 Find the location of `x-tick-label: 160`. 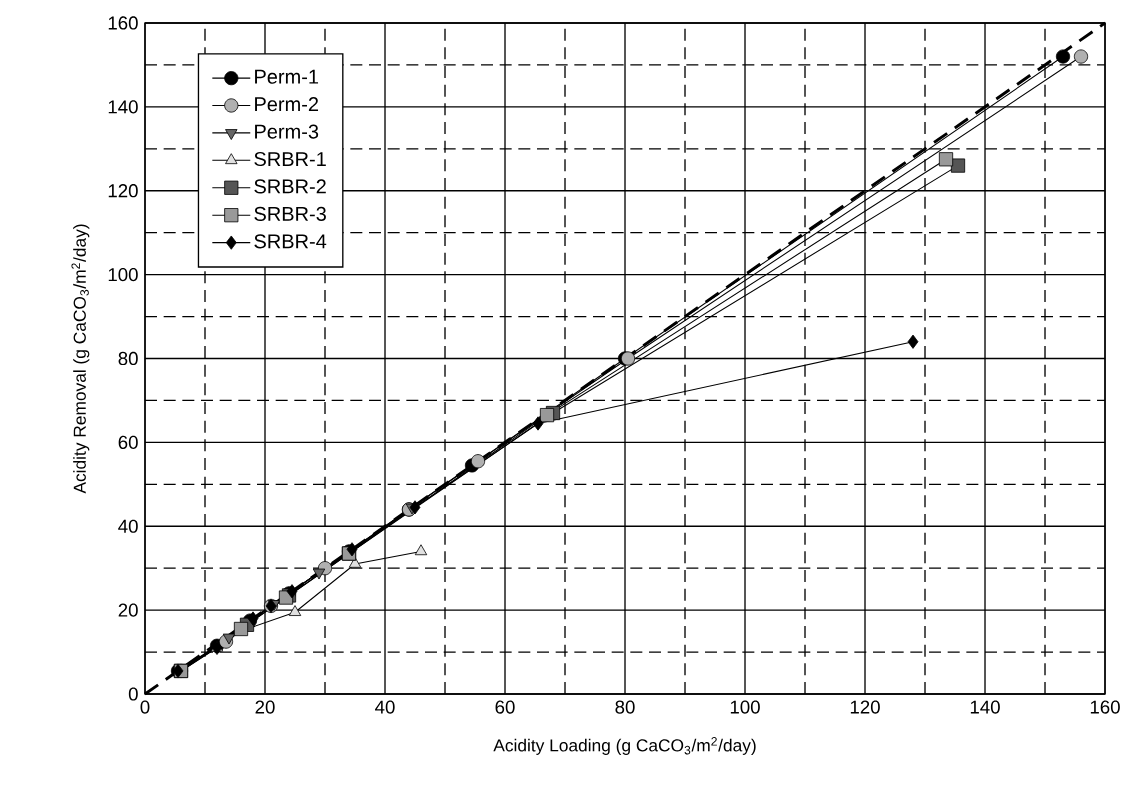

x-tick-label: 160 is located at coordinates (1105, 707).